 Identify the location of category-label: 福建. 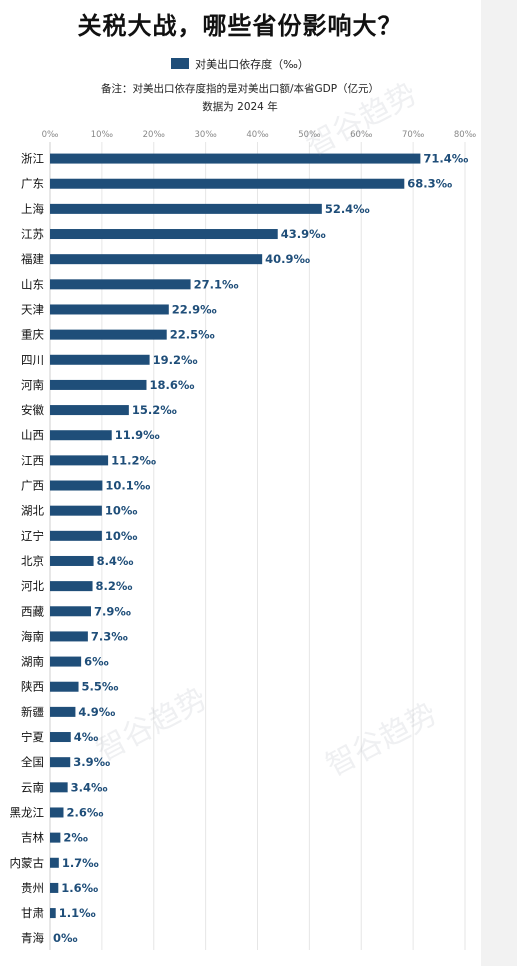
(32, 259).